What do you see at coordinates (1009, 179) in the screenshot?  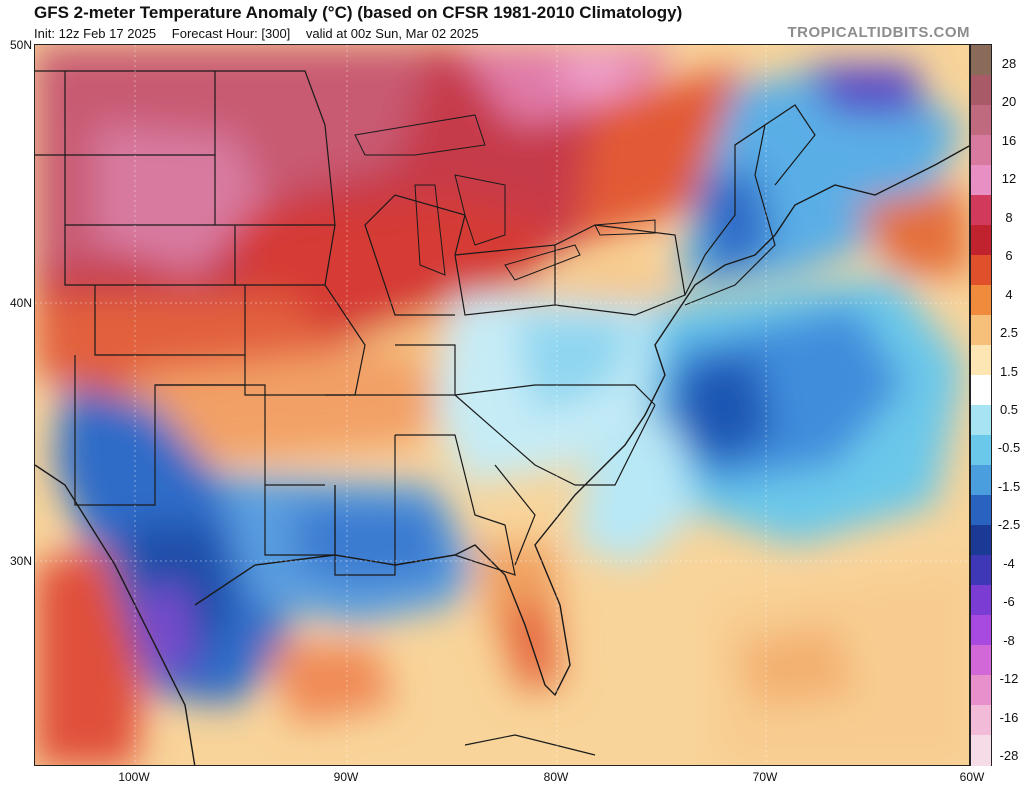 I see `colorbar-label: 12` at bounding box center [1009, 179].